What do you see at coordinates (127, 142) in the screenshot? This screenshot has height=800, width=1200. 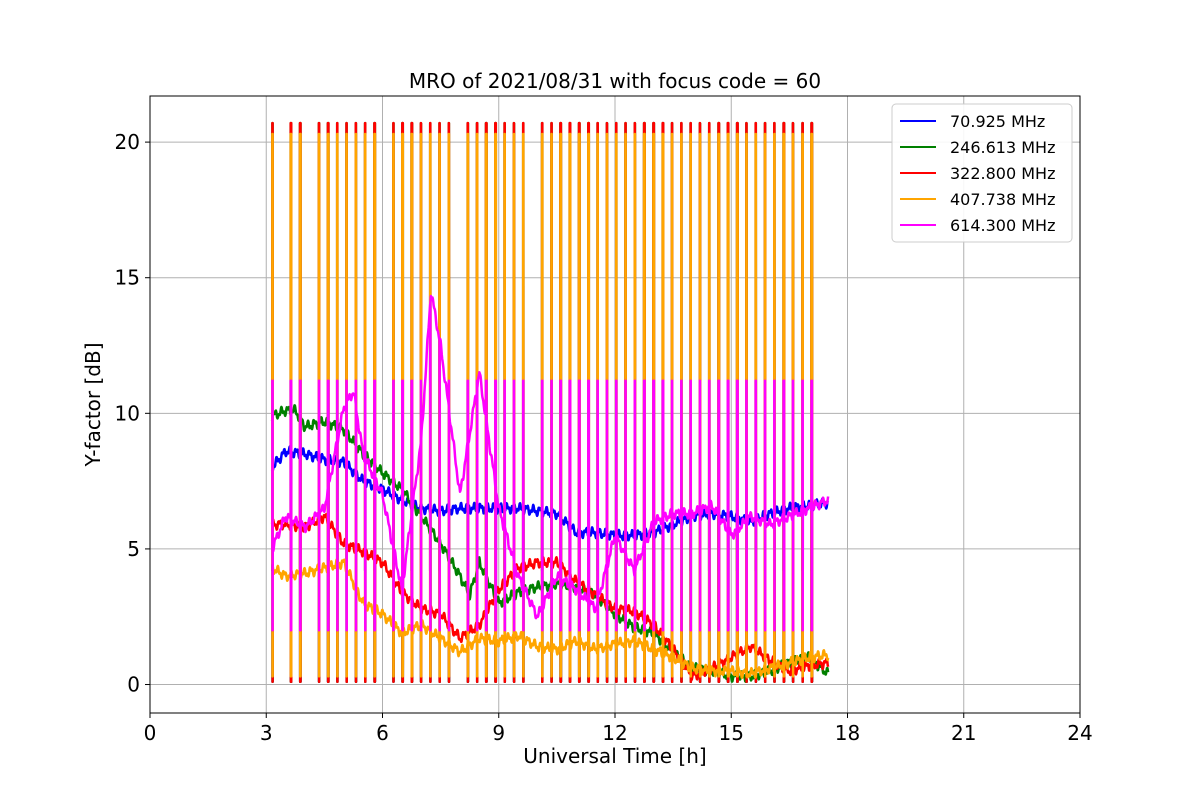 I see `y-tick-label: 20` at bounding box center [127, 142].